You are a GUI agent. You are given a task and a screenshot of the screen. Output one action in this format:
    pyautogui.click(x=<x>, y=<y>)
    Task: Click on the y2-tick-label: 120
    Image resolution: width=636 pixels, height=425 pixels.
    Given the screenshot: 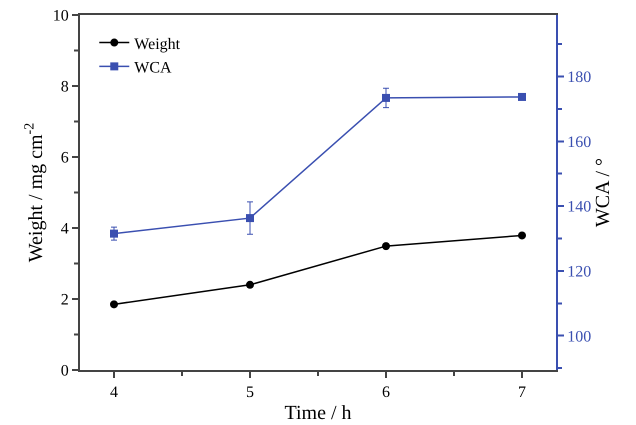 What is the action you would take?
    pyautogui.click(x=579, y=271)
    